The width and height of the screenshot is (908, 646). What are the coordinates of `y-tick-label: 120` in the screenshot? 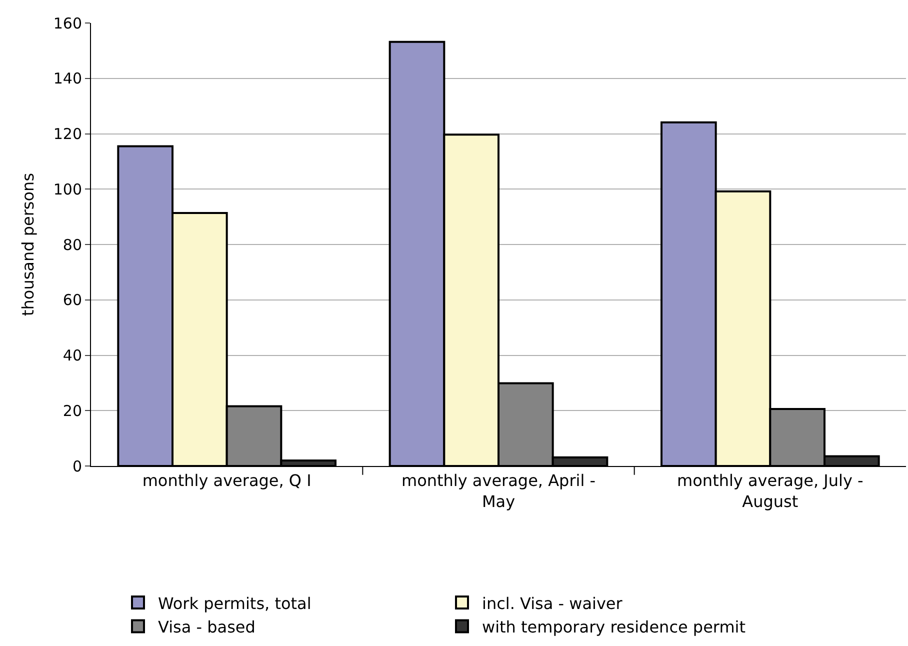 It's located at (67, 134).